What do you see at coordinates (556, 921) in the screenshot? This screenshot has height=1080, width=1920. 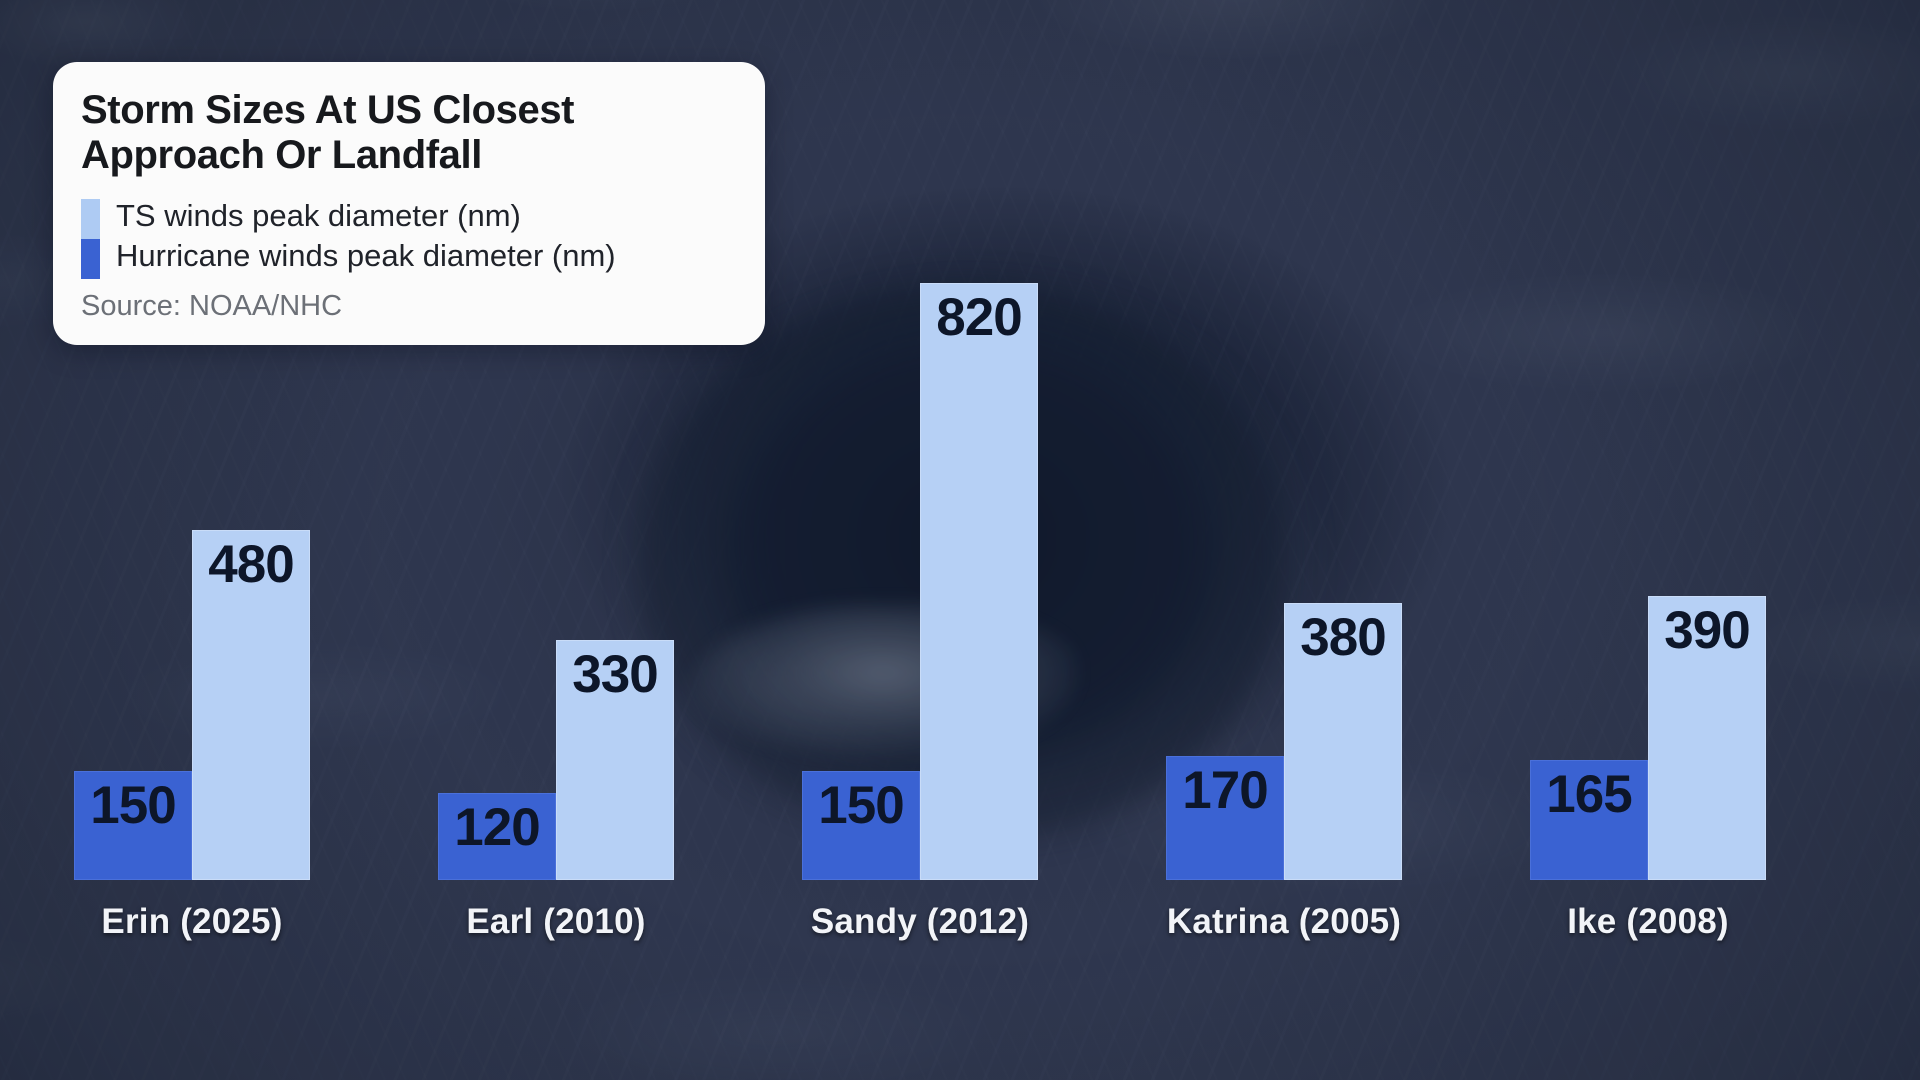 I see `category-label: Earl (2010)` at bounding box center [556, 921].